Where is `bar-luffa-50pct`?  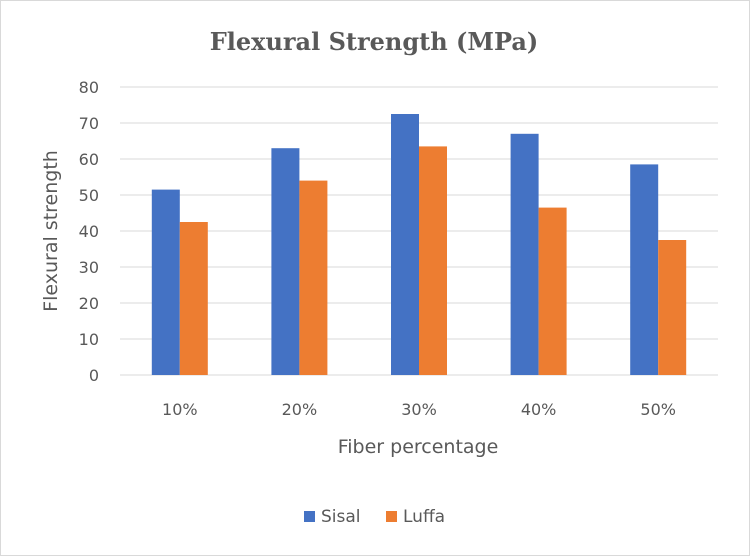 bar-luffa-50pct is located at coordinates (672, 307).